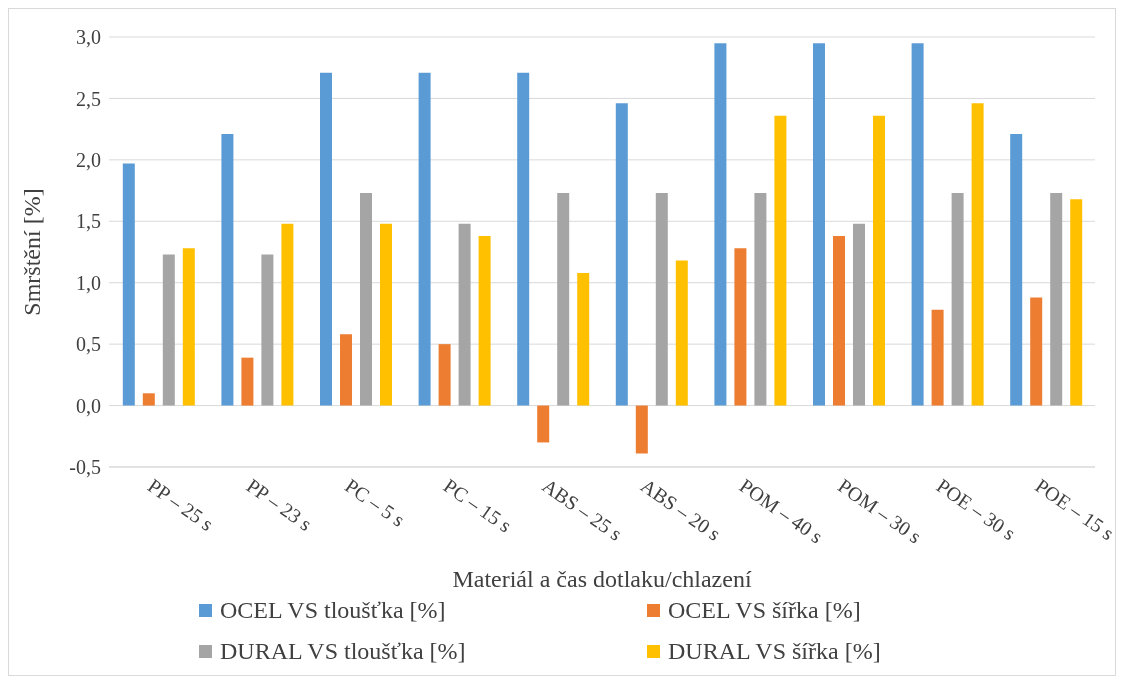  I want to click on y-tick-label: -0,5, so click(85, 467).